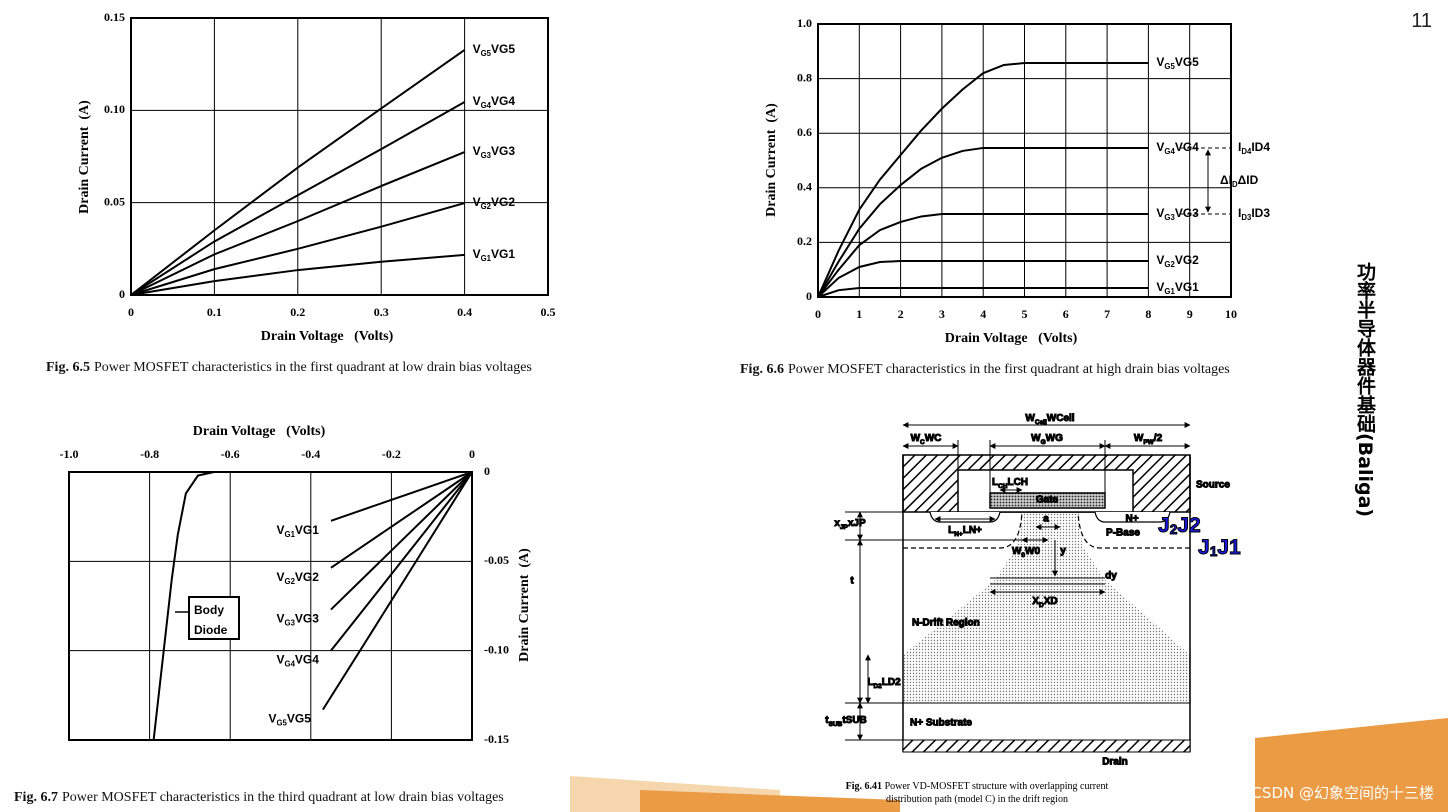 Image resolution: width=1448 pixels, height=812 pixels. What do you see at coordinates (1148, 439) in the screenshot?
I see `dim-label: WPW/2` at bounding box center [1148, 439].